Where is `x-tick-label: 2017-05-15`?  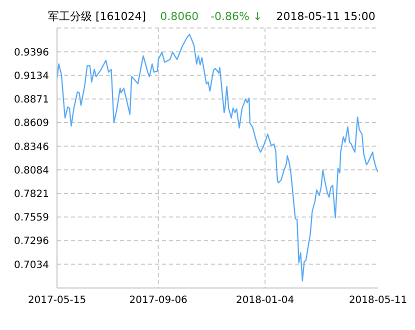 x-tick-label: 2017-05-15 is located at coordinates (57, 300).